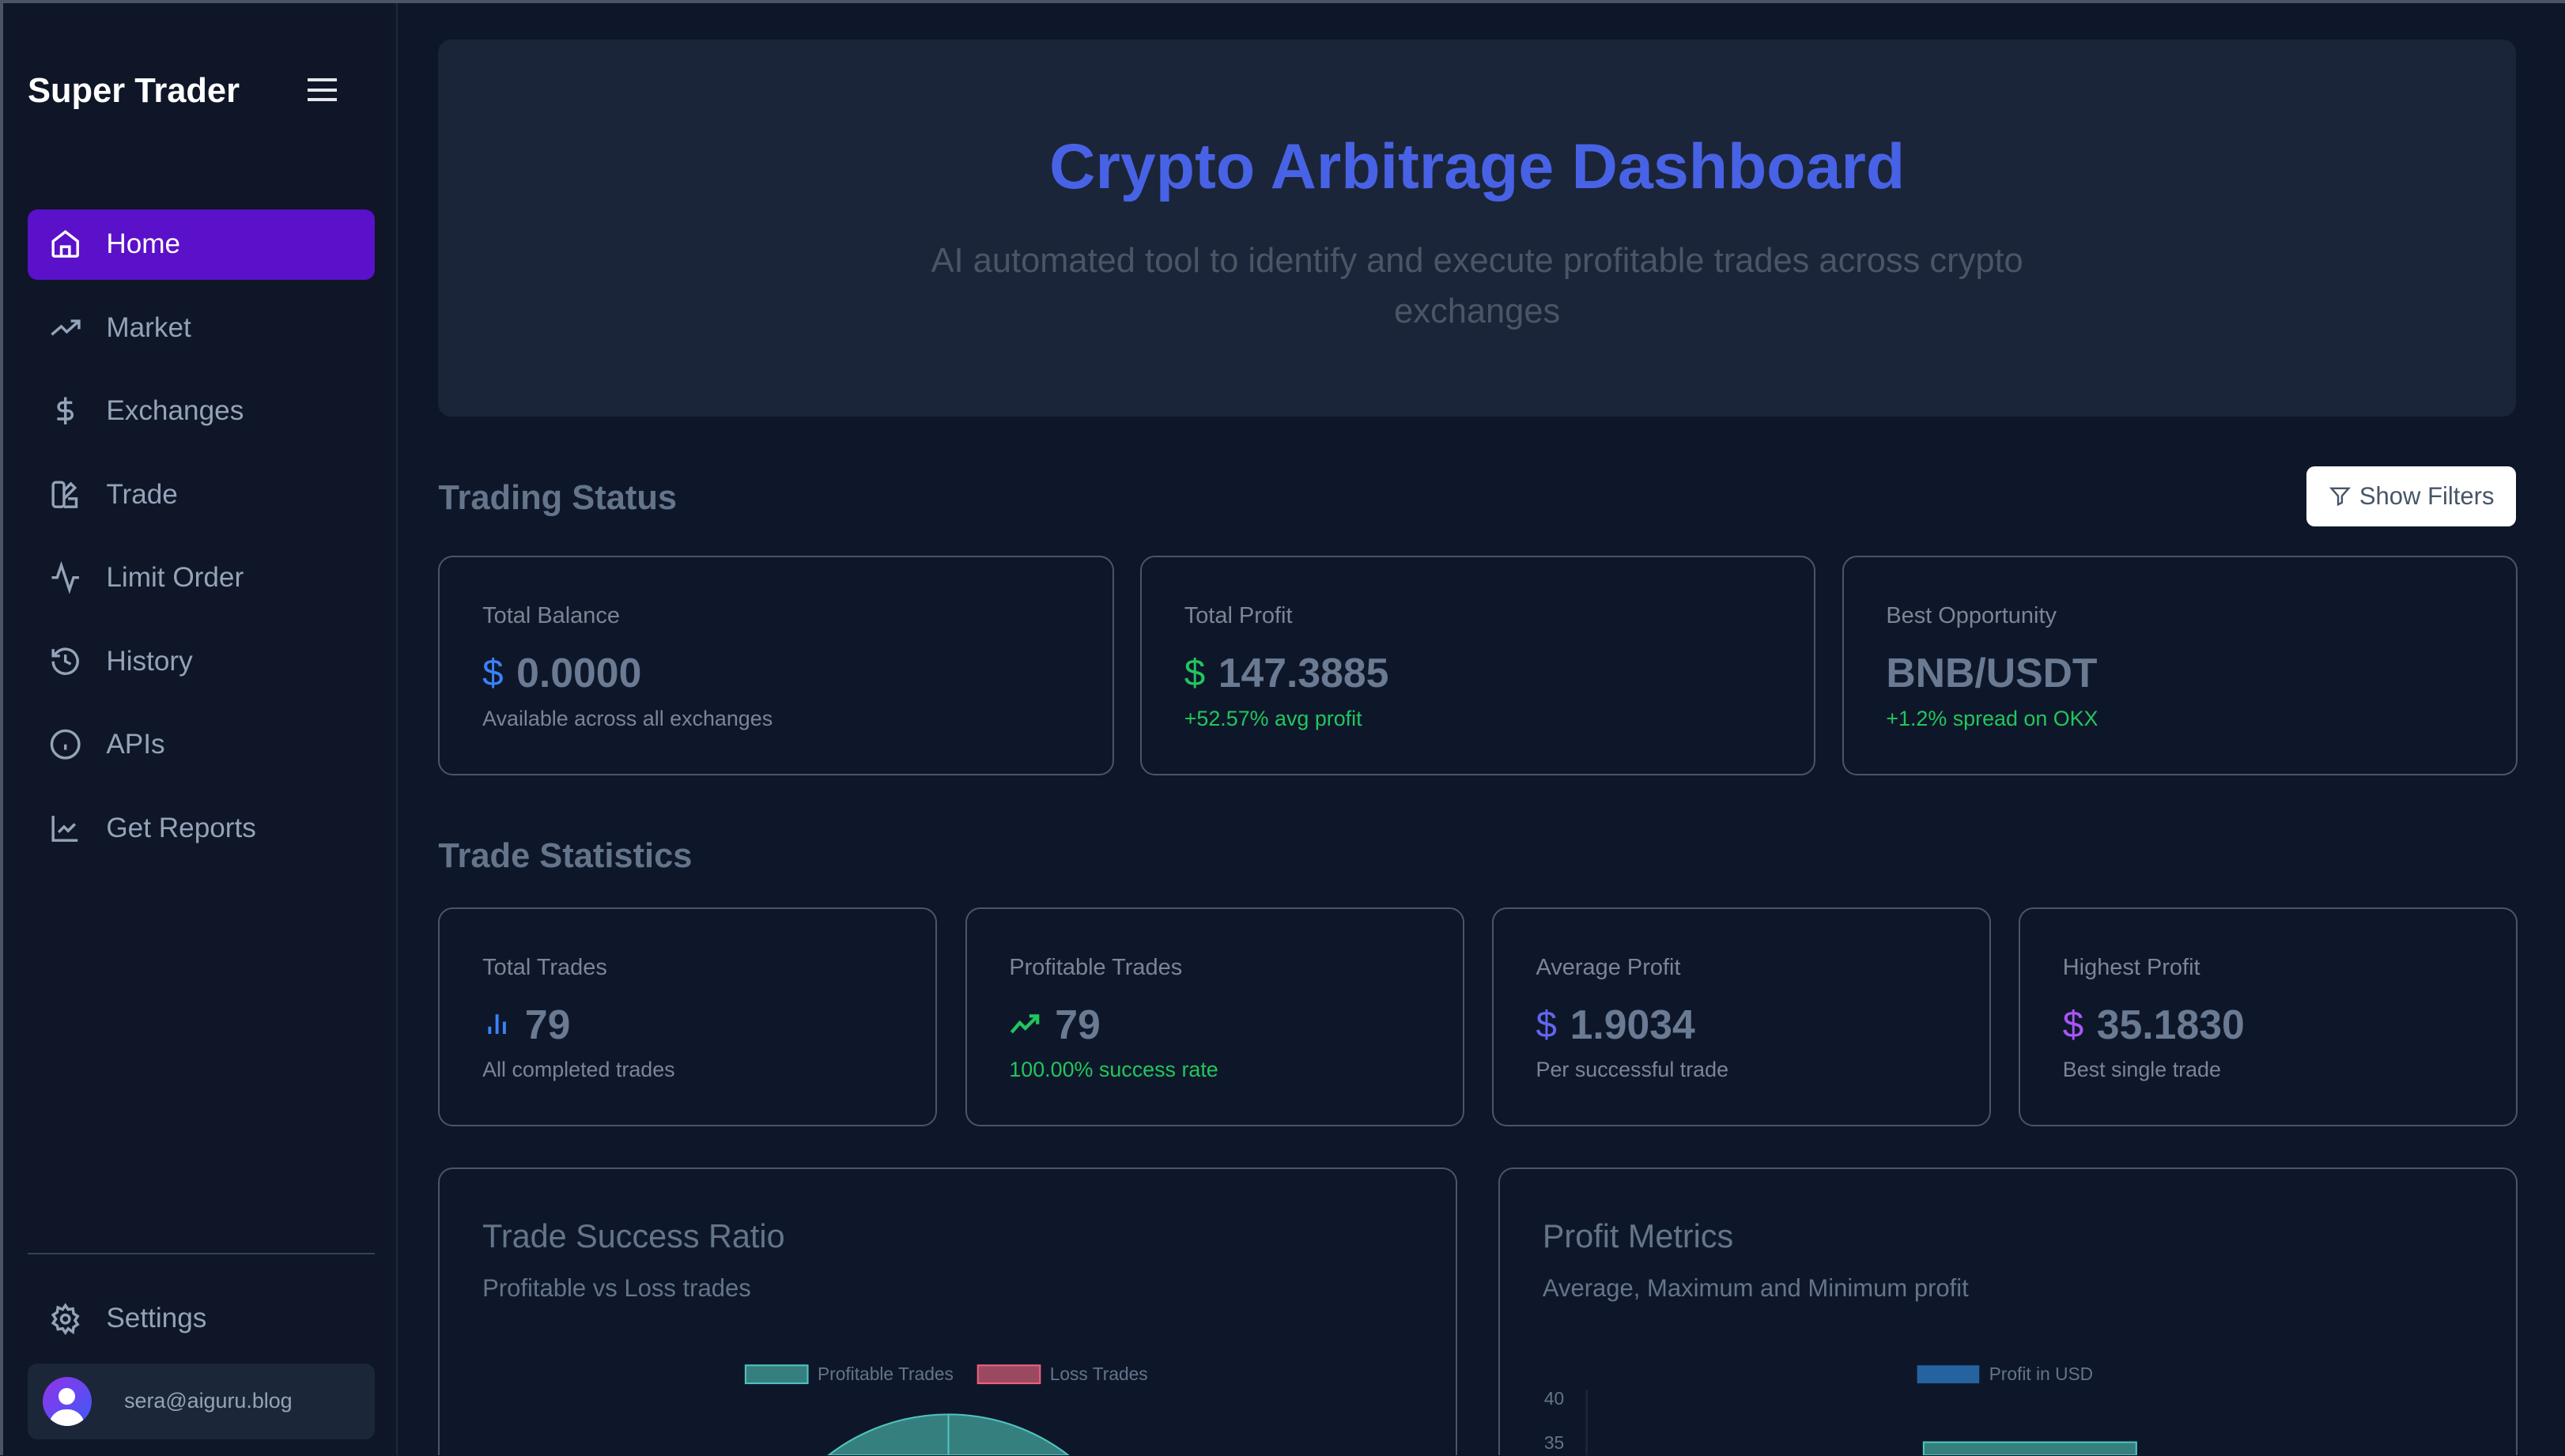 Image resolution: width=2565 pixels, height=1456 pixels. I want to click on sidebar-item-label: Limit Order, so click(175, 578).